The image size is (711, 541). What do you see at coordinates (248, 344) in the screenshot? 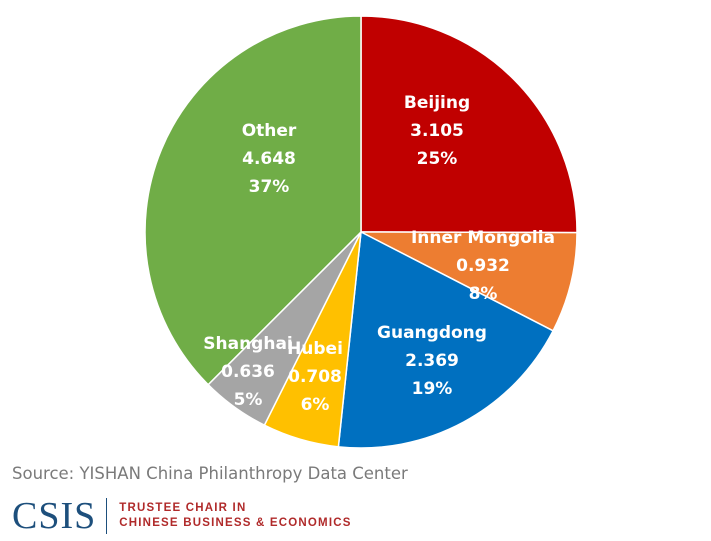
I see `slice-label-shanghai: Shanghai` at bounding box center [248, 344].